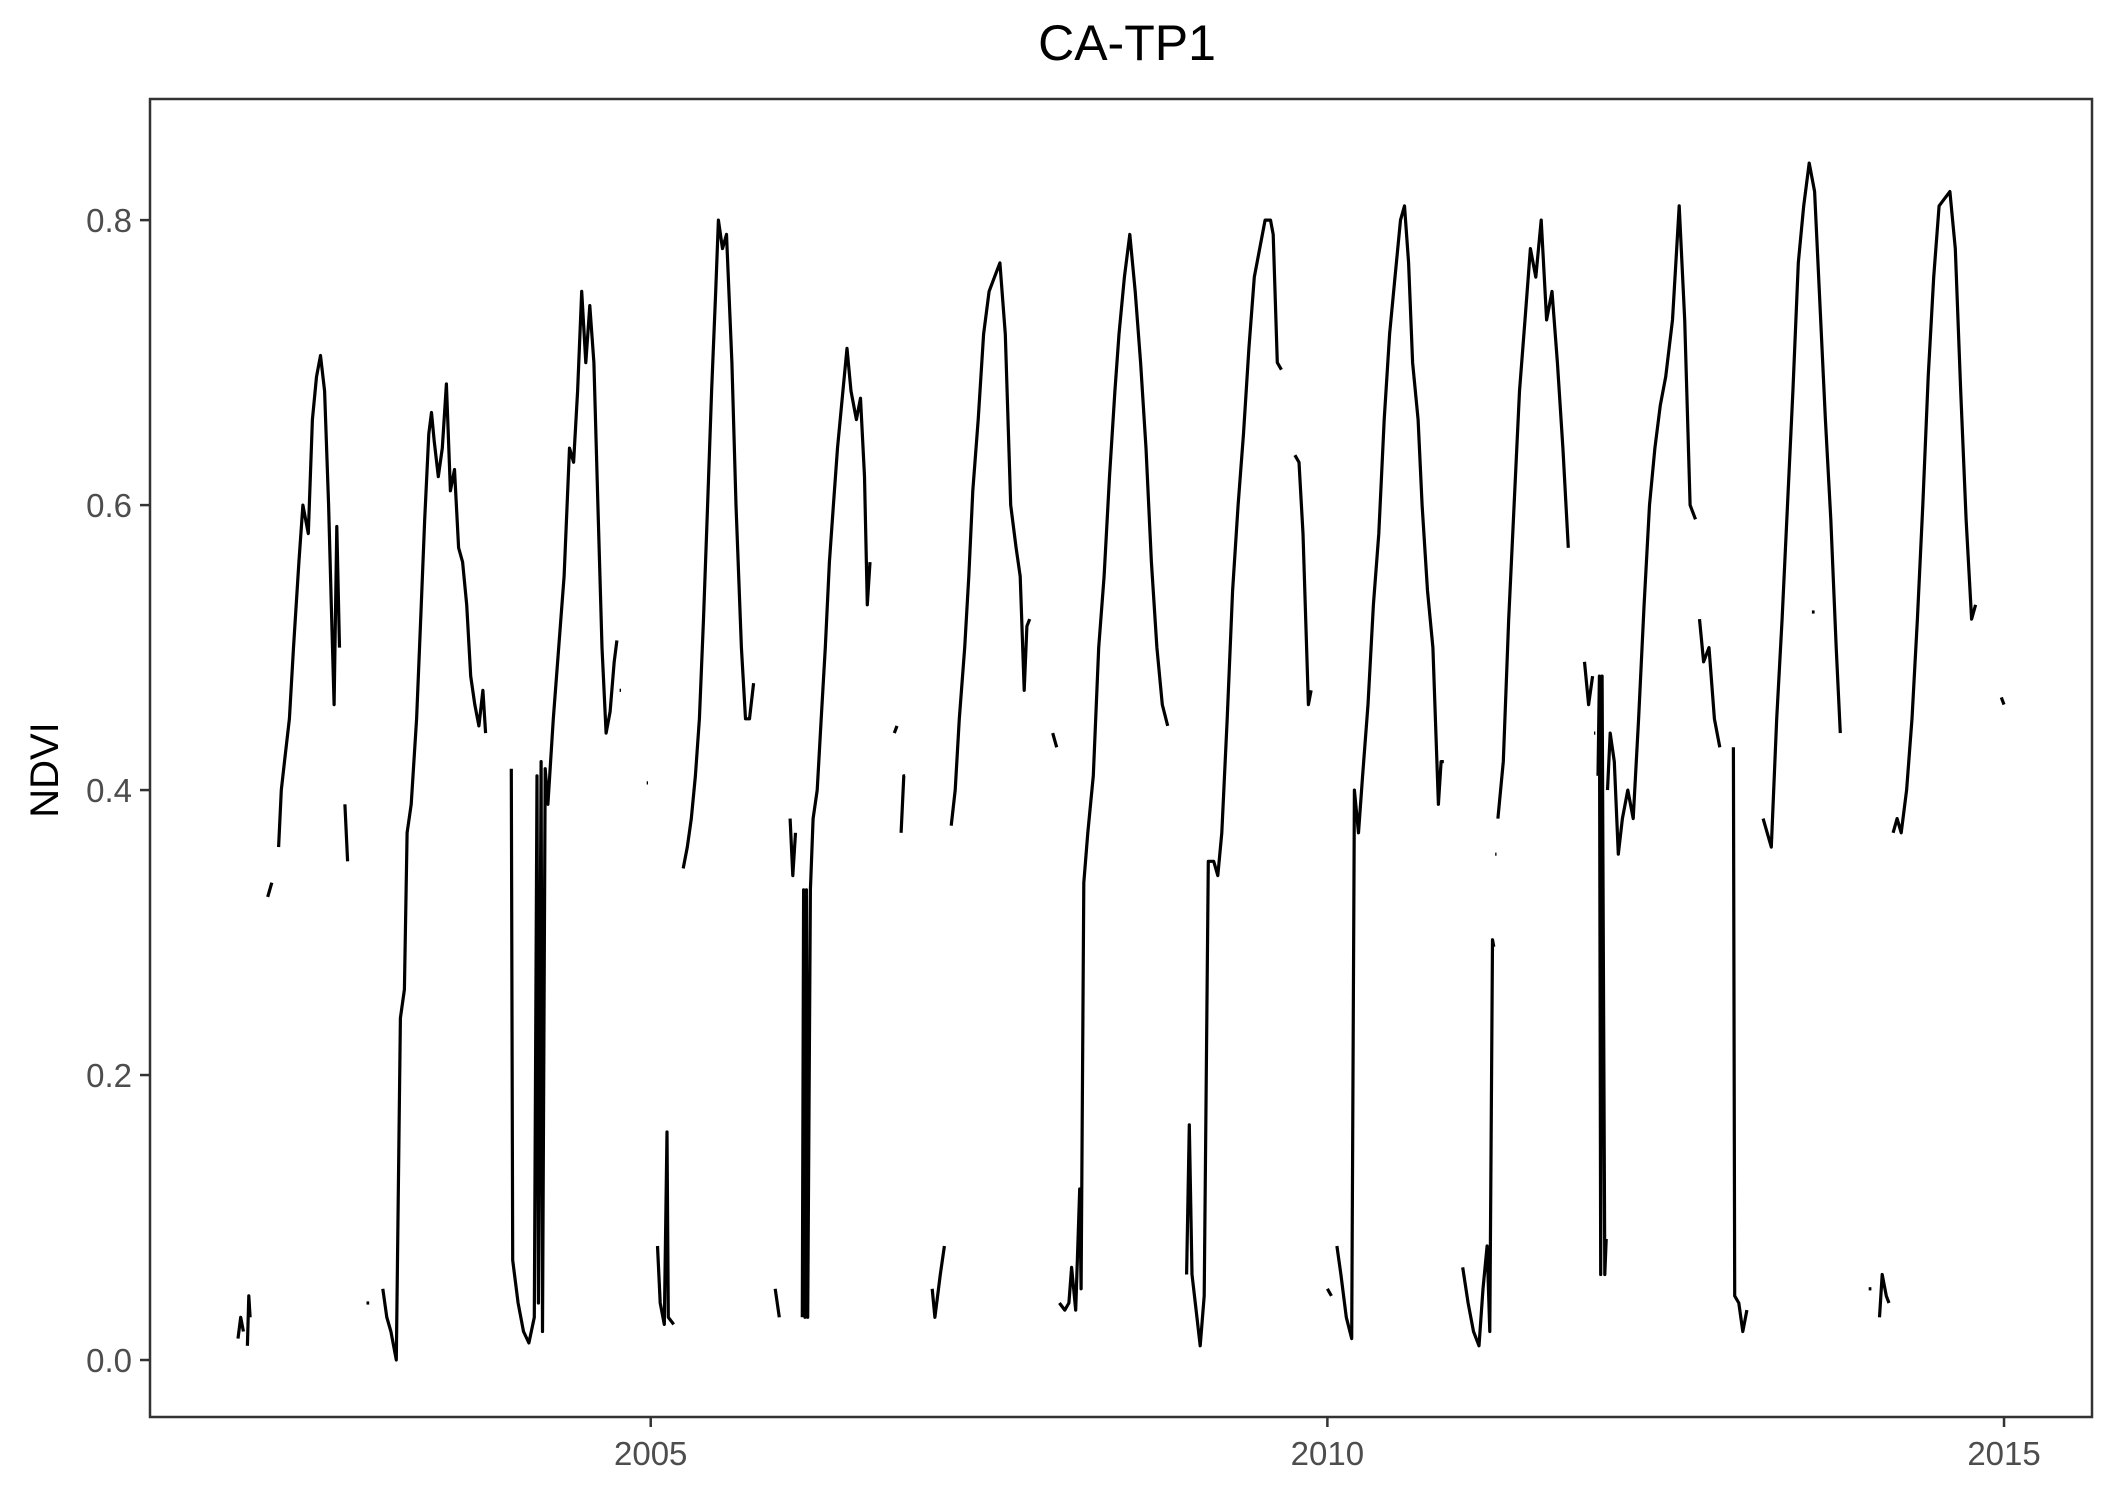  What do you see at coordinates (109, 220) in the screenshot?
I see `y-tick-label: 0.8` at bounding box center [109, 220].